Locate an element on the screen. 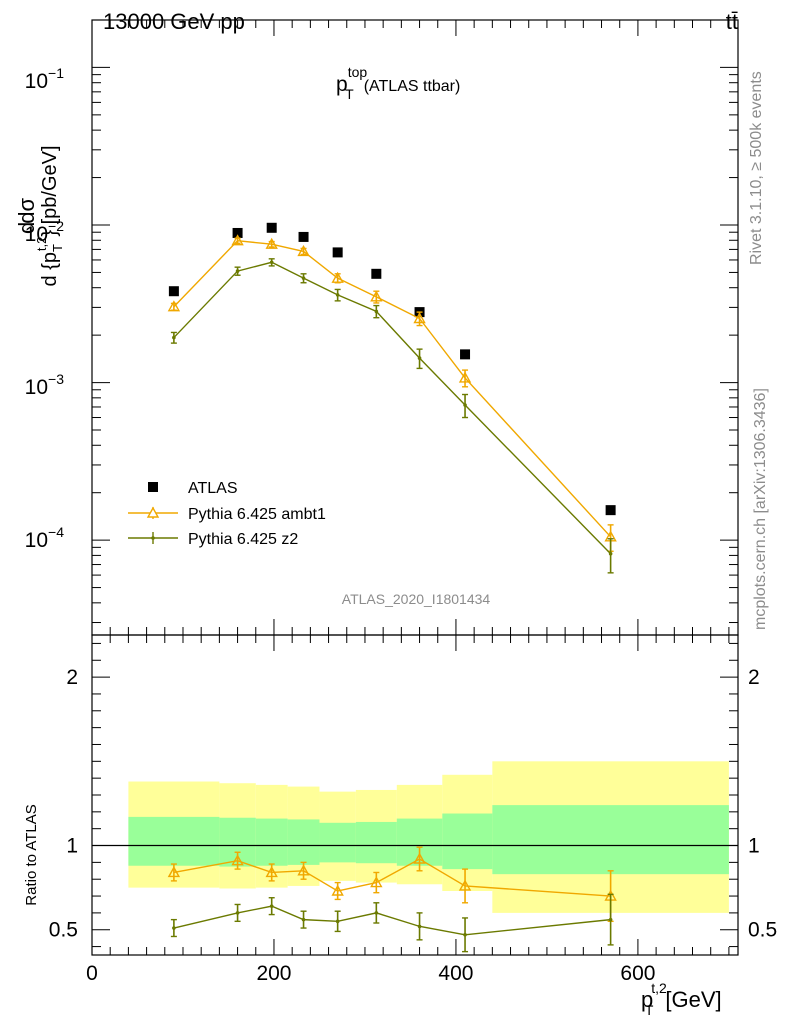 This screenshot has width=786, height=1024. legend-label: ATLAS is located at coordinates (213, 488).